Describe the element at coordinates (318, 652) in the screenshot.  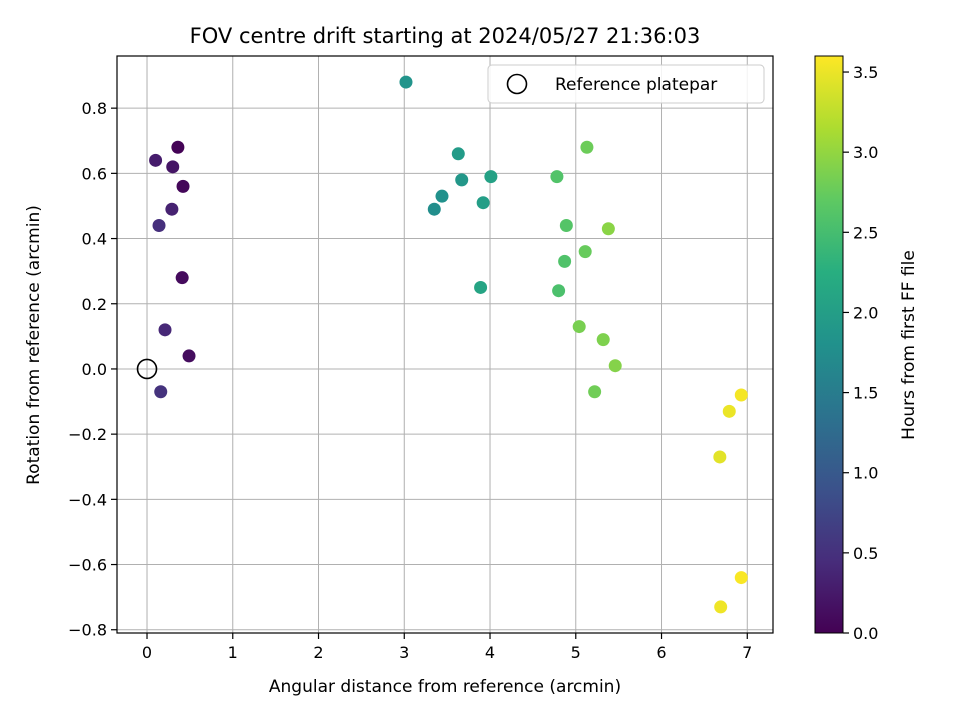
I see `x-tick-label: 2` at that location.